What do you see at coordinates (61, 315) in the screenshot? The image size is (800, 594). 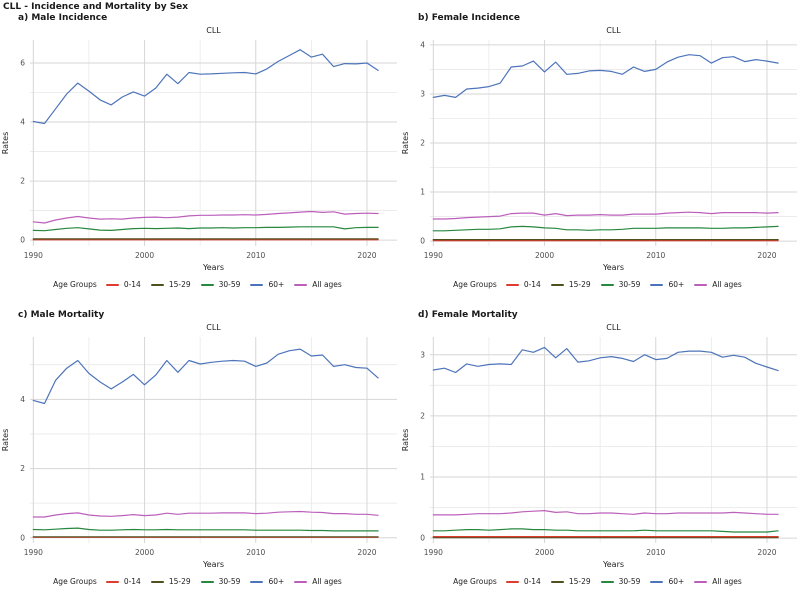 I see `panel-title: c) Male Mortality` at bounding box center [61, 315].